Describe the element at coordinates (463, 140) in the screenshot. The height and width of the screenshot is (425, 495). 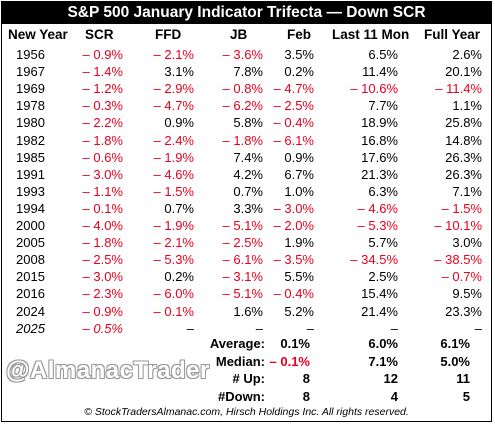
I see `cell-full: 14.8%` at that location.